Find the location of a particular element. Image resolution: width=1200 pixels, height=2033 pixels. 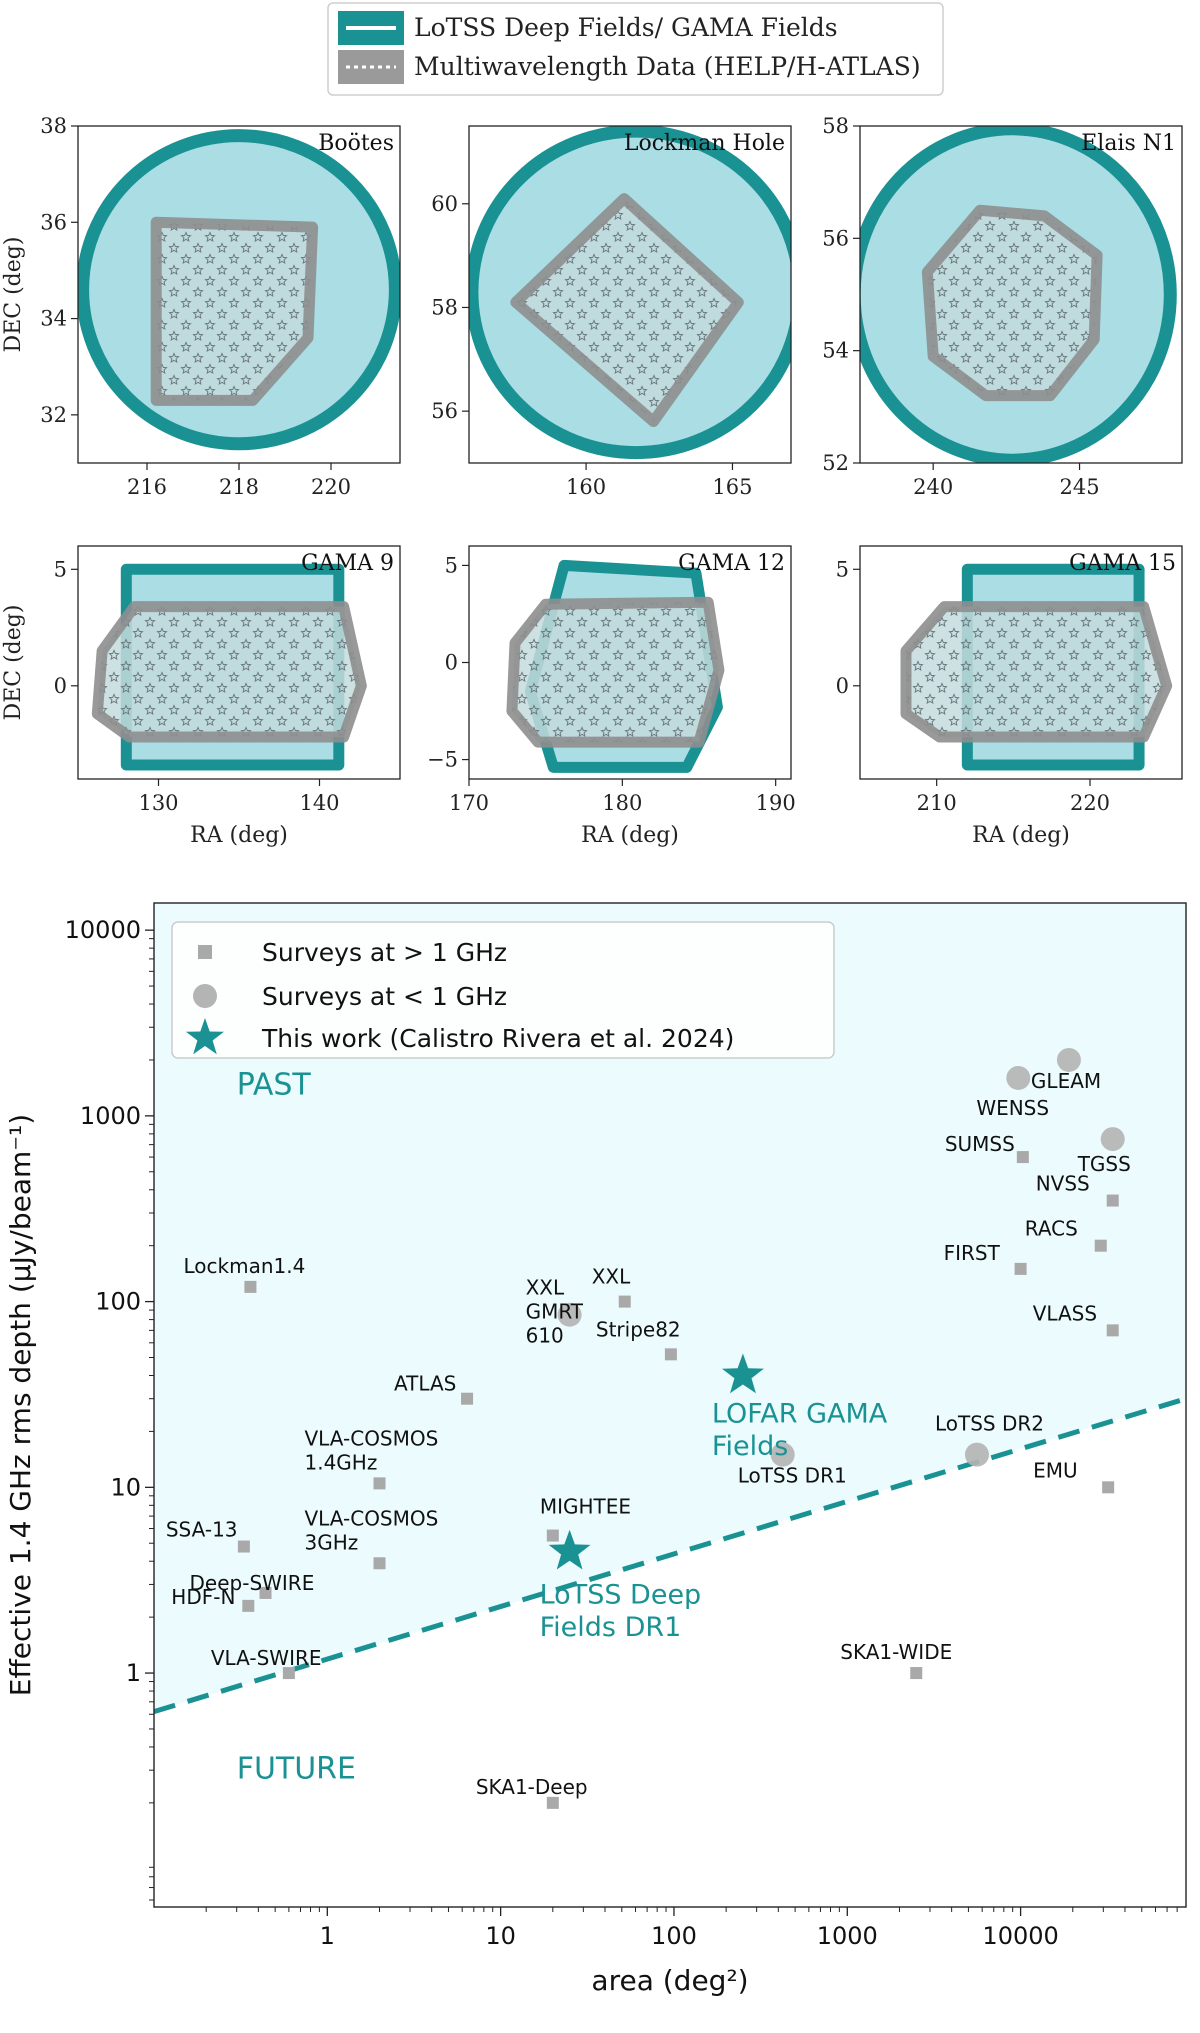

label-first: FIRST is located at coordinates (972, 1253).